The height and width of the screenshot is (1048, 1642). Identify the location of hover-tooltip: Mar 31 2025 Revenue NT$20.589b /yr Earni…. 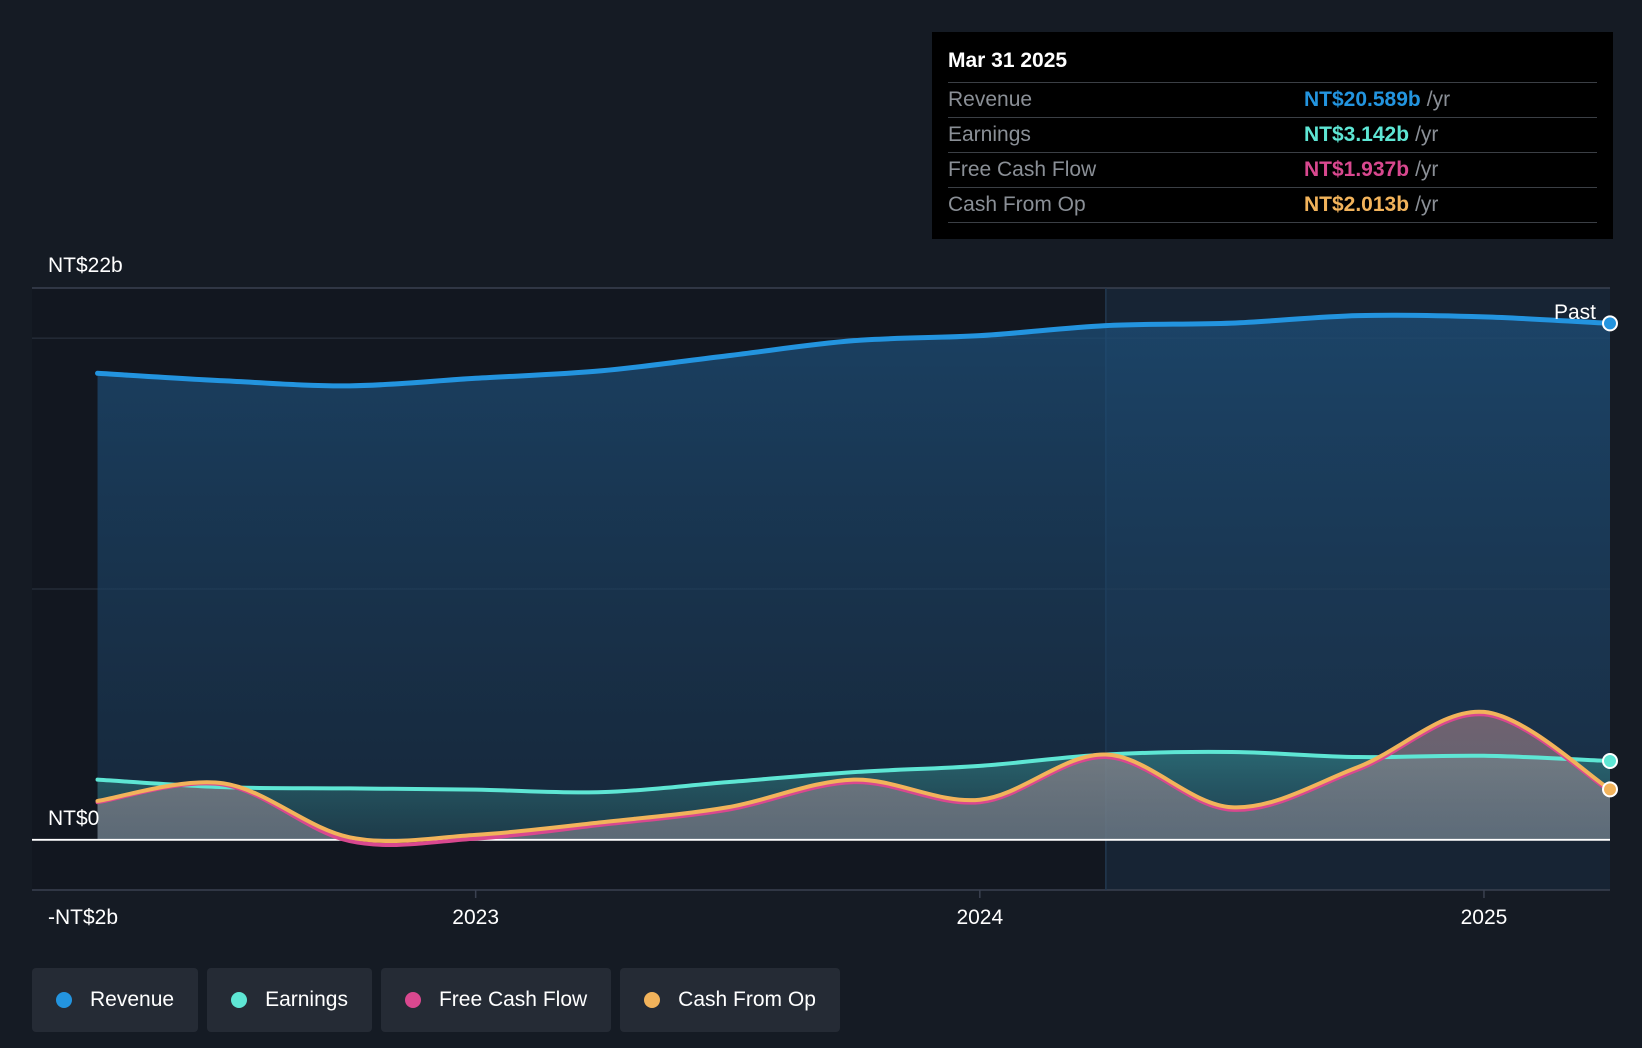
(1272, 135).